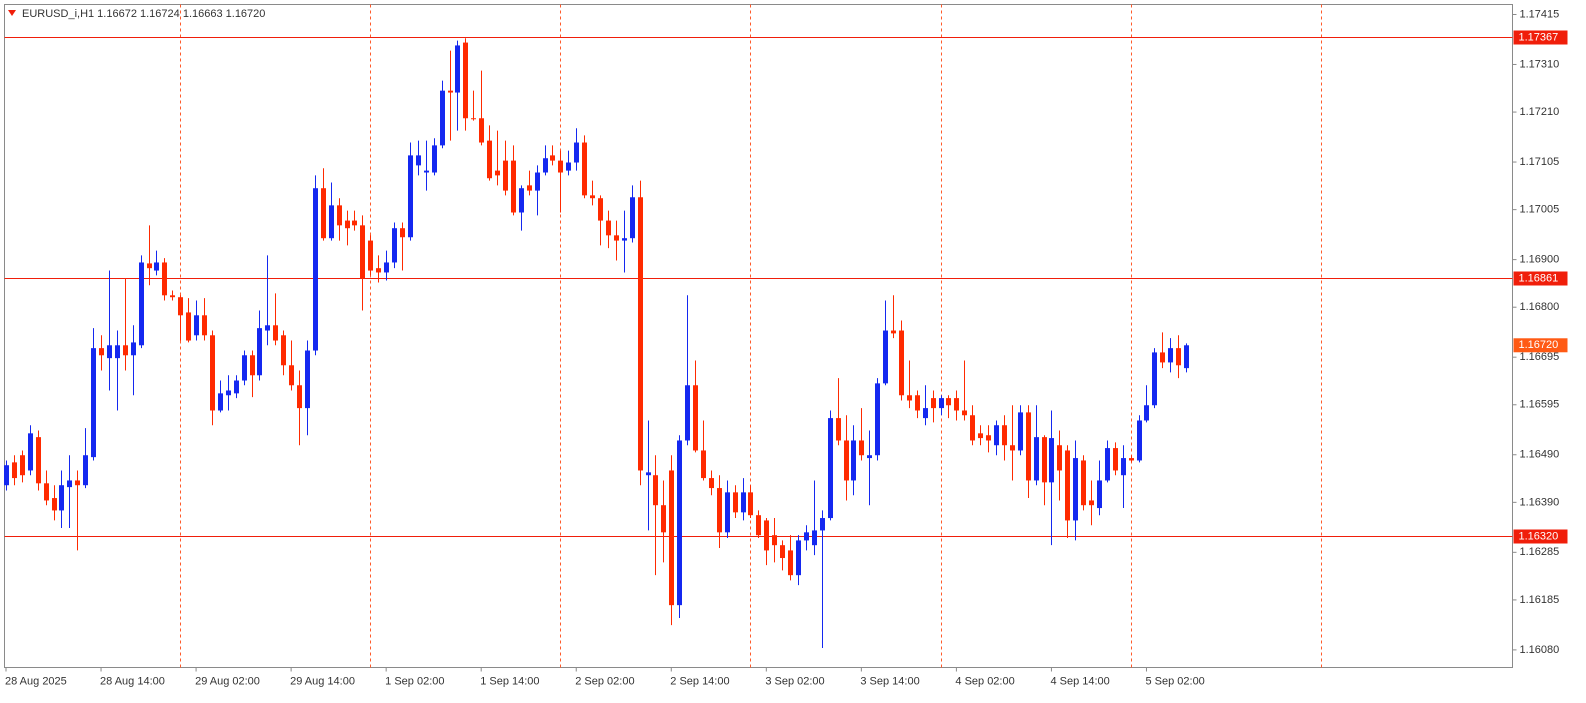 The height and width of the screenshot is (703, 1586). I want to click on x-tick-label: 4 Sep 02:00, so click(984, 681).